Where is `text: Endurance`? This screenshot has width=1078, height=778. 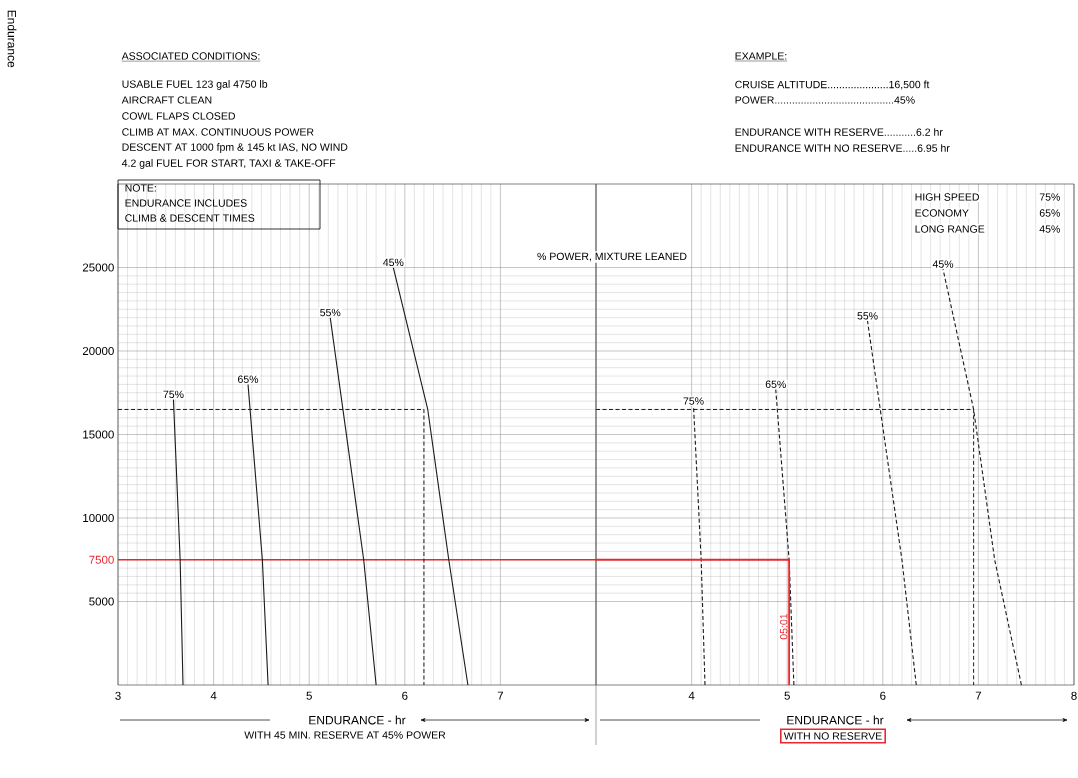
text: Endurance is located at coordinates (12, 39).